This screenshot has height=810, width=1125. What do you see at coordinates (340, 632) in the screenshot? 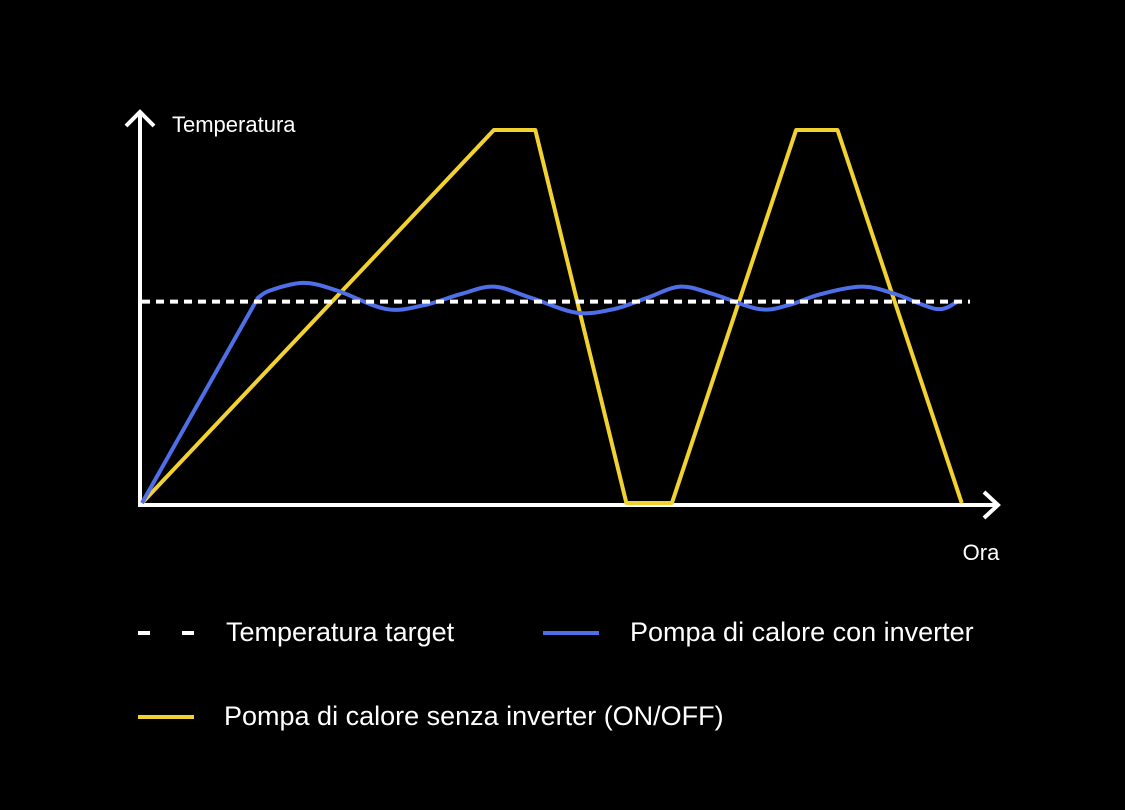
I see `legend-label-target: Temperatura target` at bounding box center [340, 632].